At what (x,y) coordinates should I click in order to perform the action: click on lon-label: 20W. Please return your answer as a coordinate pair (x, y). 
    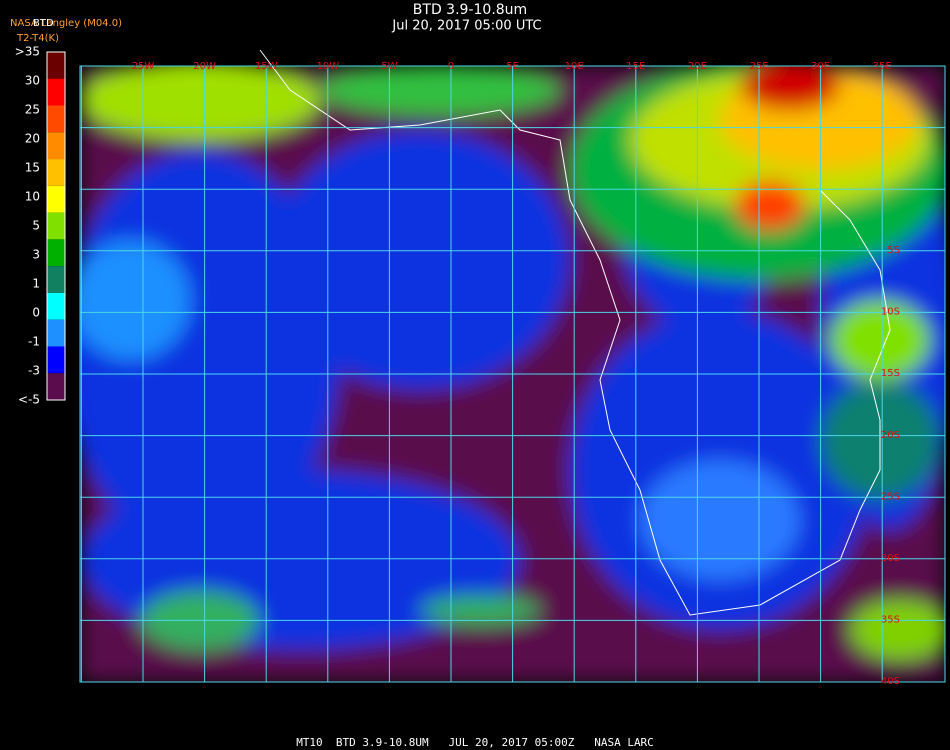
    Looking at the image, I should click on (204, 66).